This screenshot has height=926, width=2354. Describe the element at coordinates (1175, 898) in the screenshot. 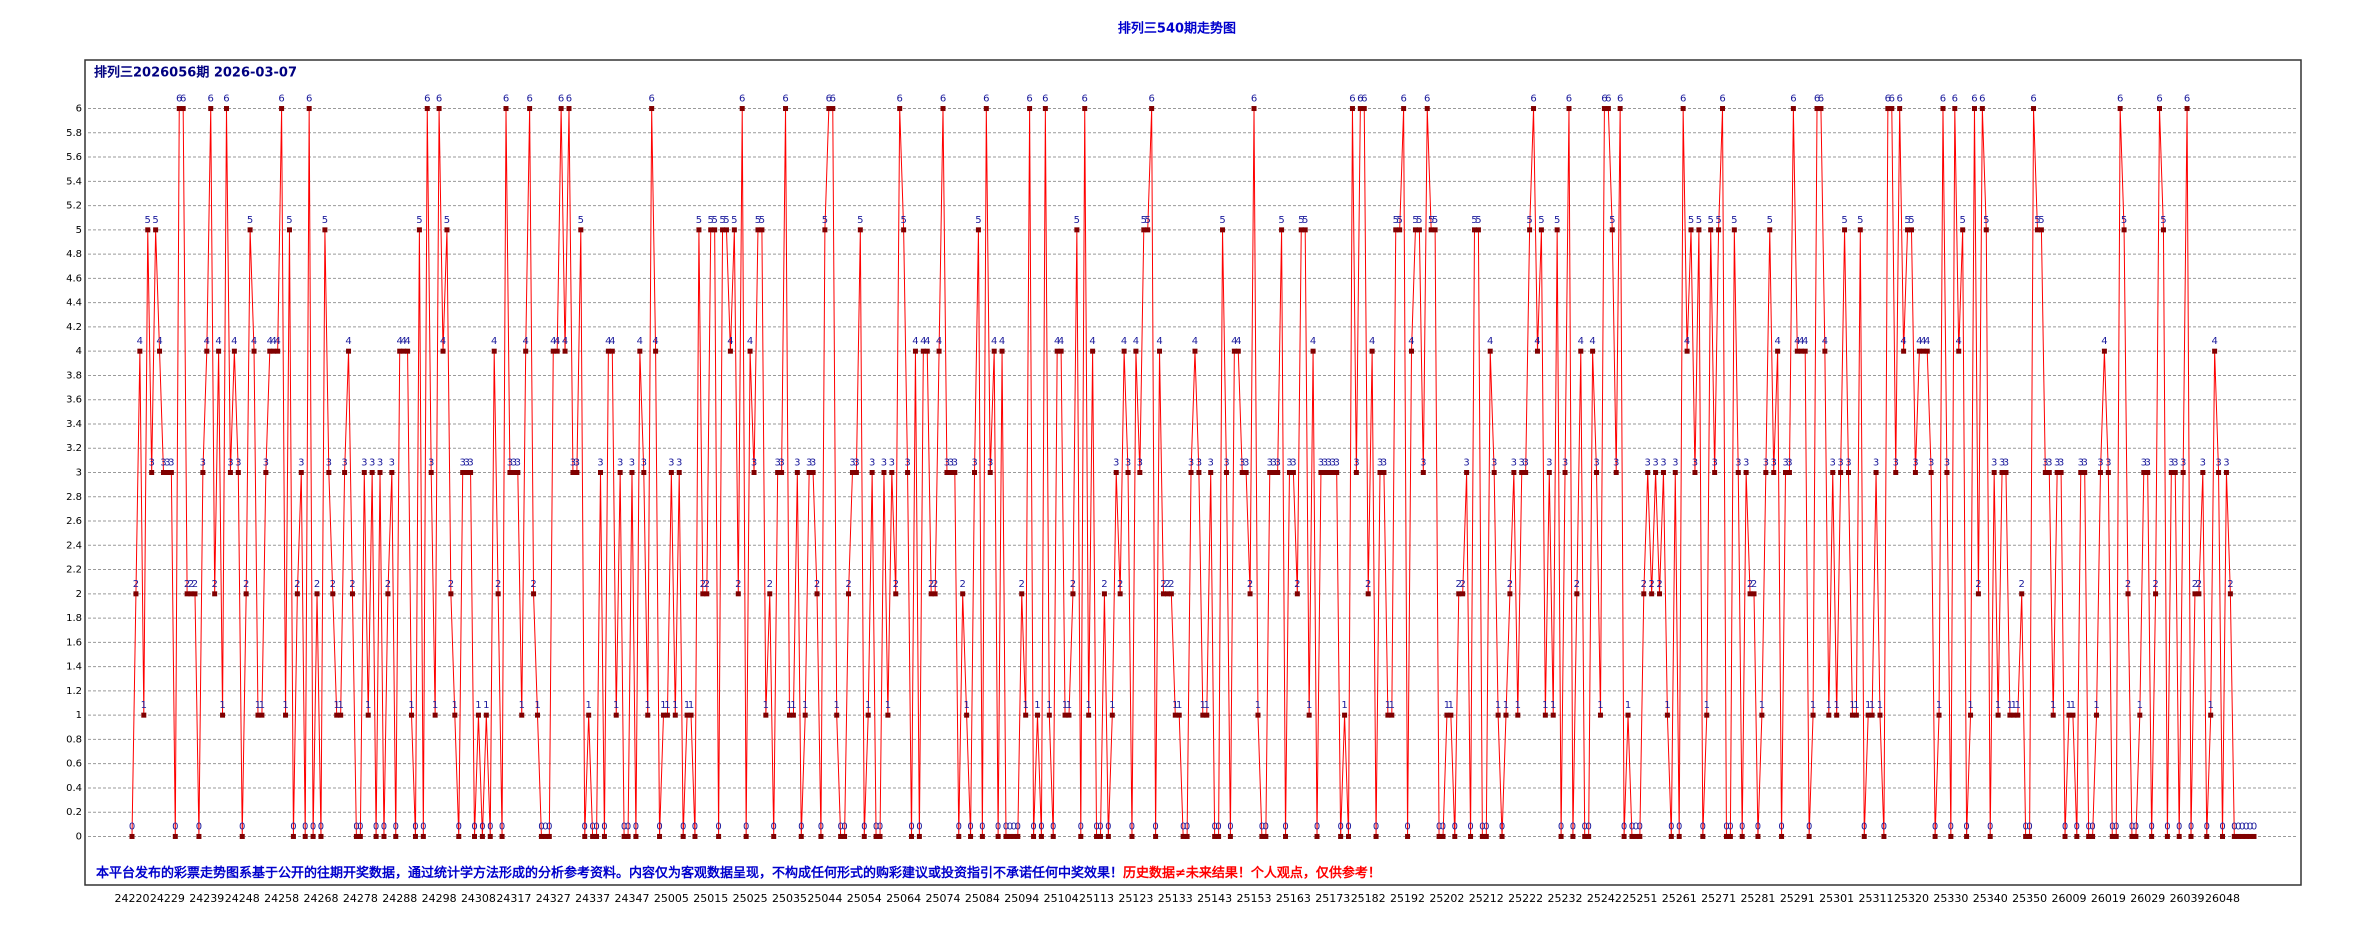

I see `x-tick-label: 25133` at that location.